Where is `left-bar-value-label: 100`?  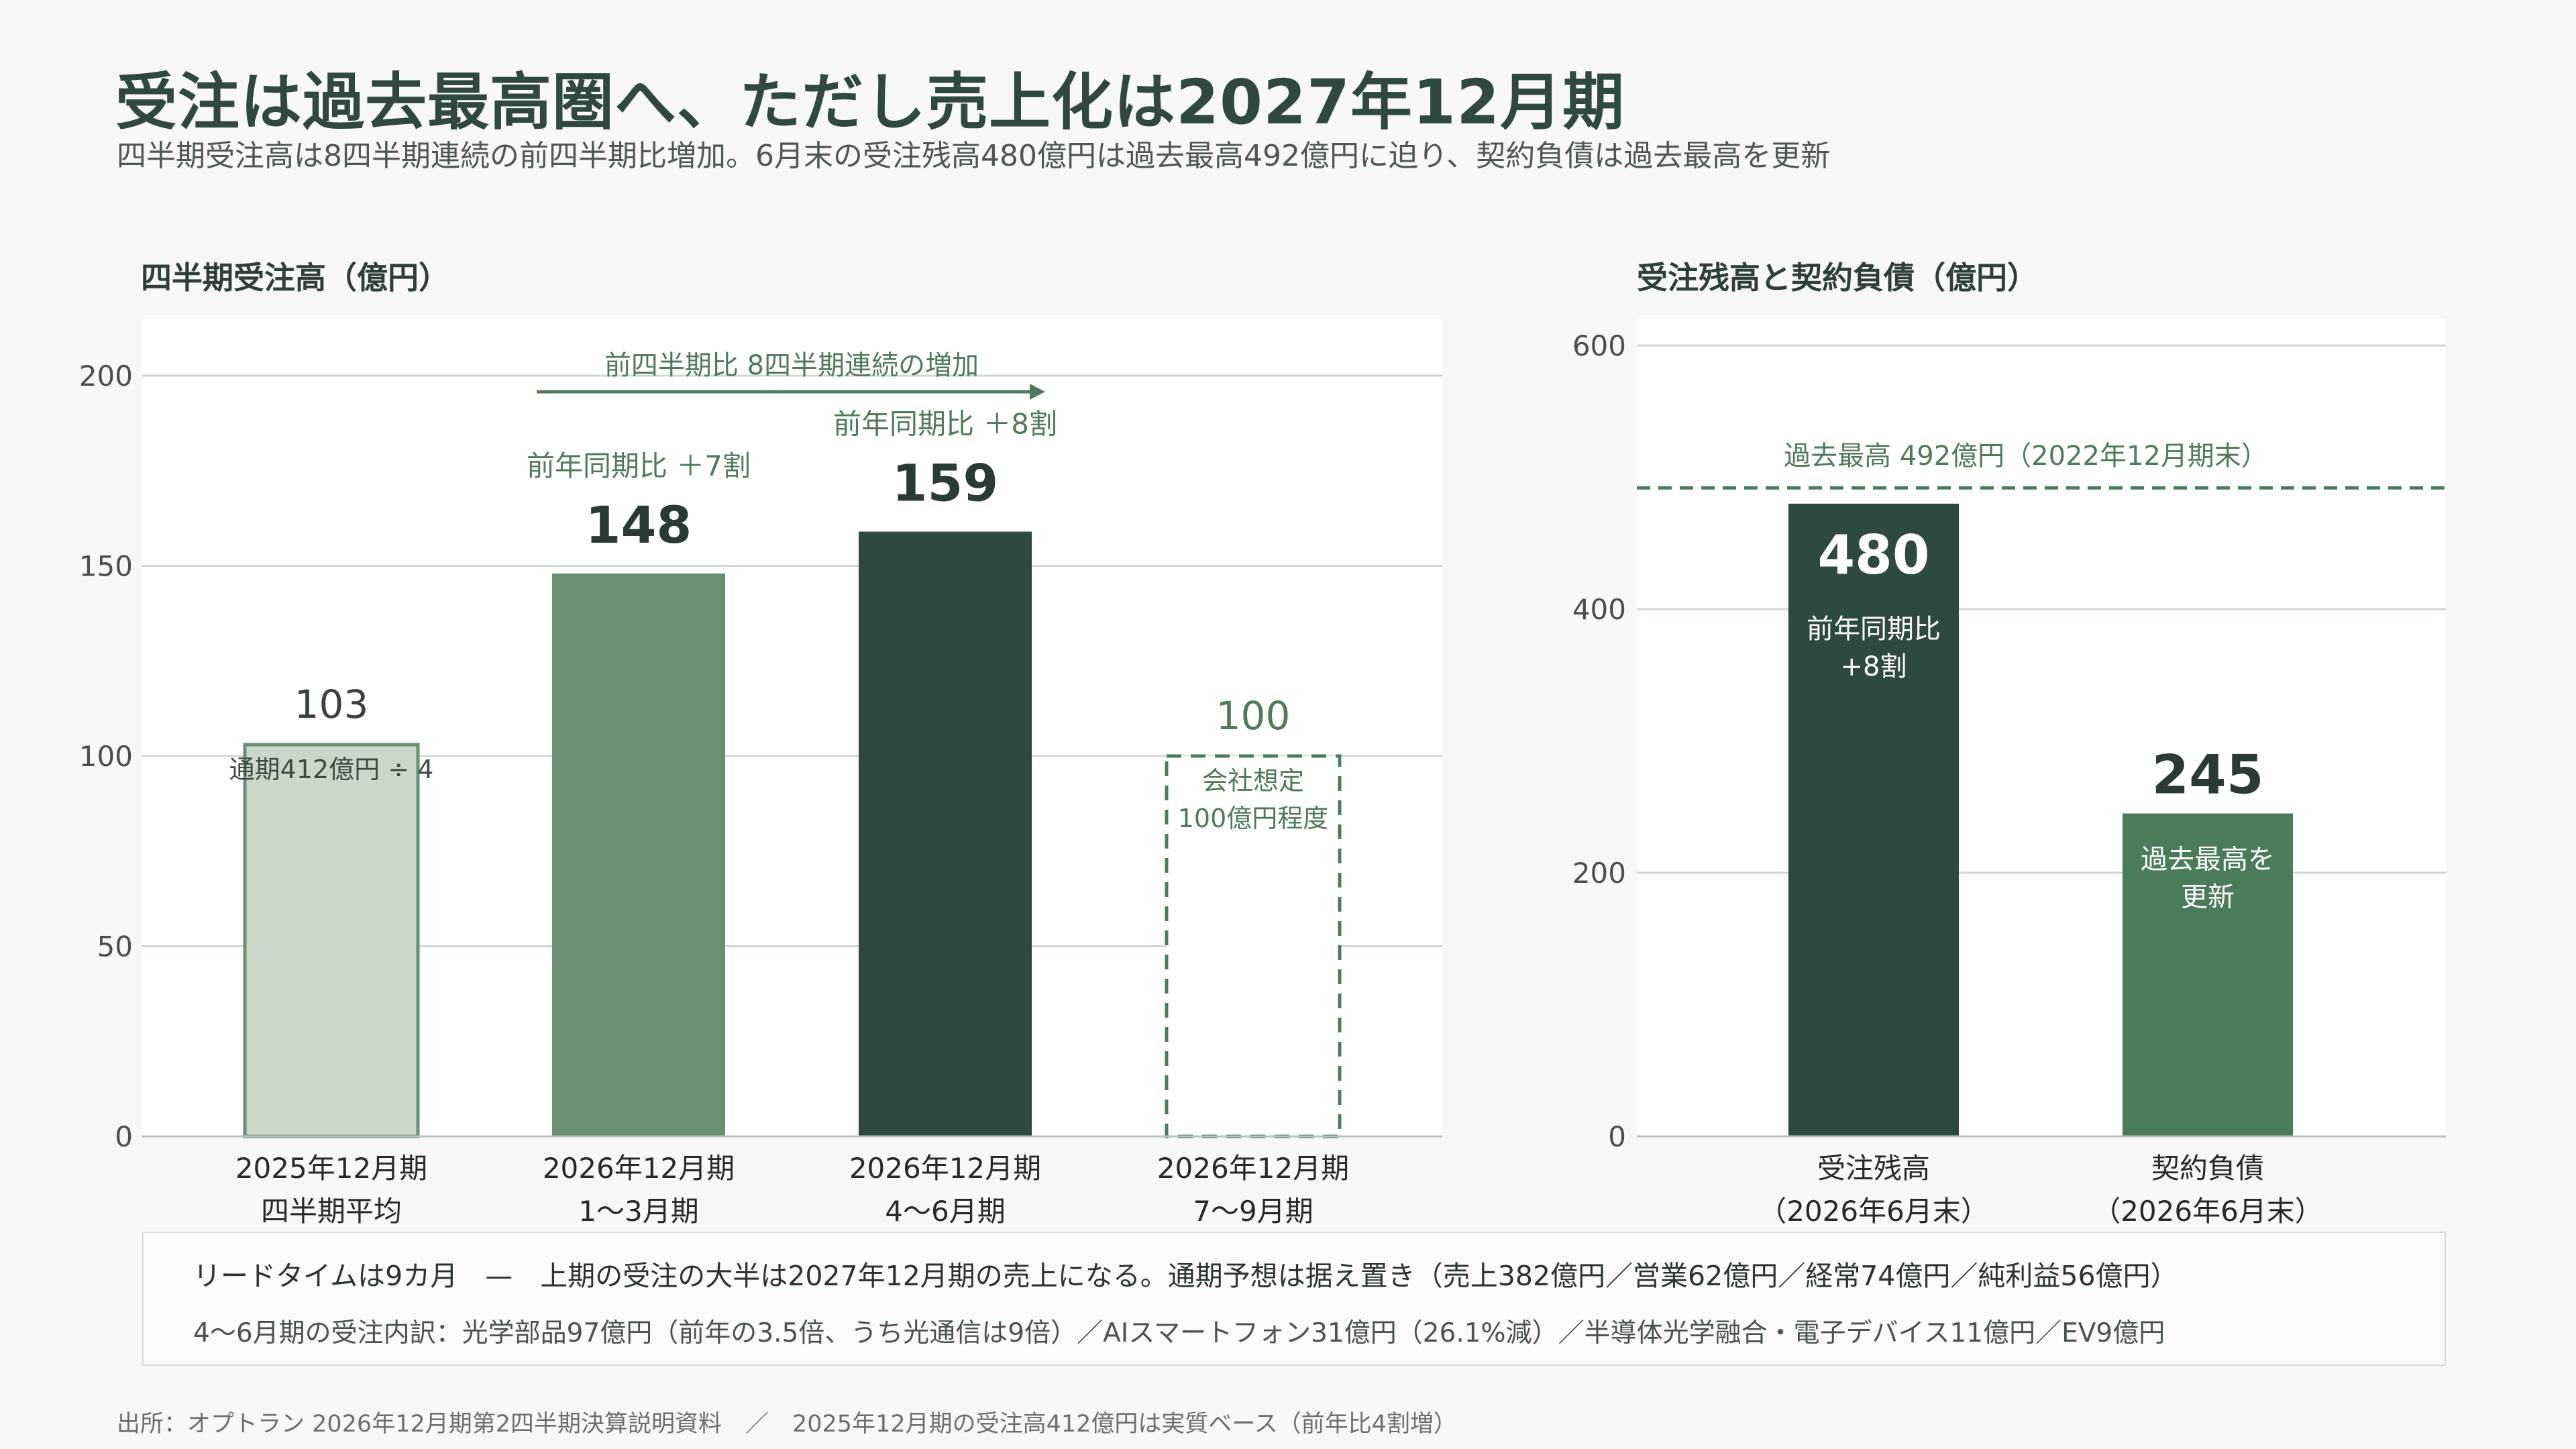 left-bar-value-label: 100 is located at coordinates (1253, 716).